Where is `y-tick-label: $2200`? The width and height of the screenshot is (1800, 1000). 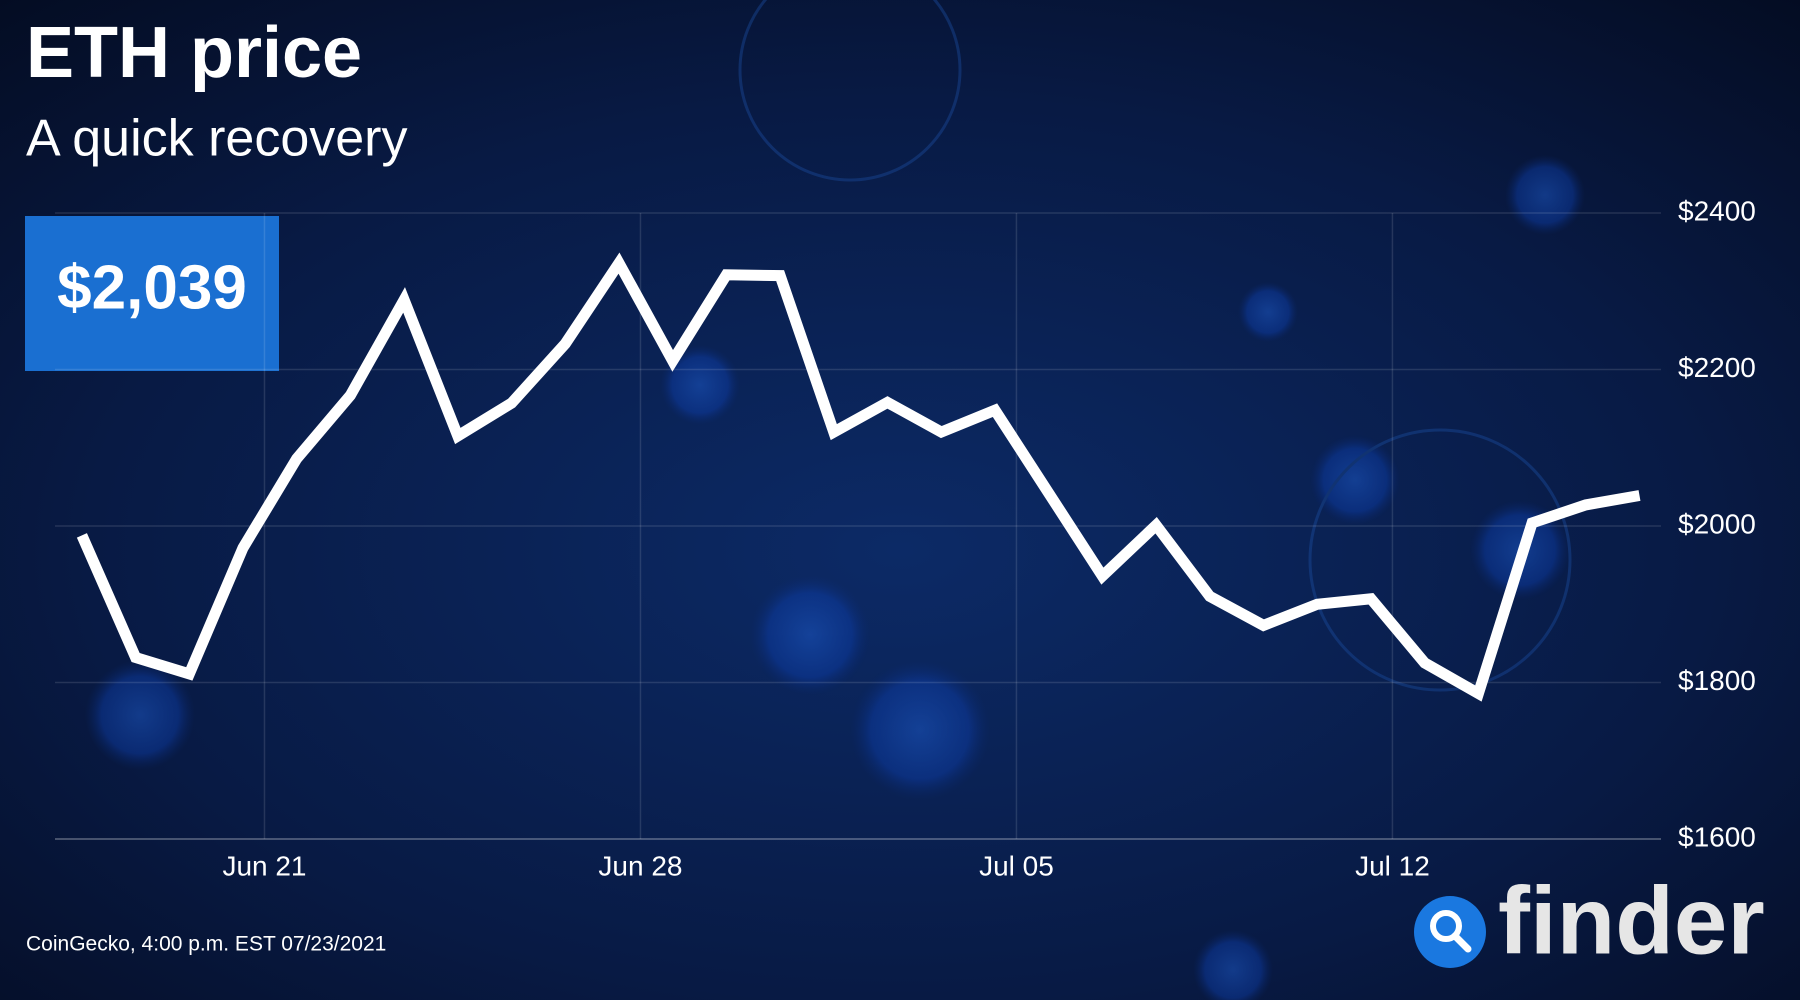 y-tick-label: $2200 is located at coordinates (1717, 367).